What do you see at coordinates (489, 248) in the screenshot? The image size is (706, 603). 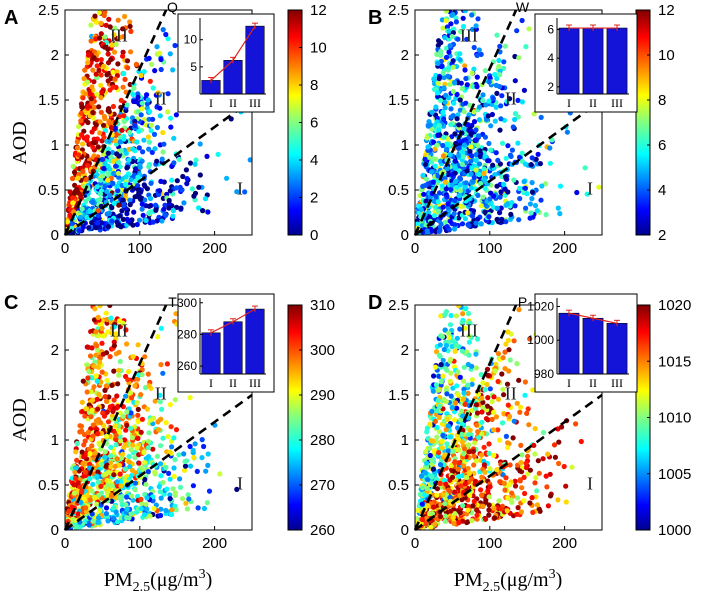 I see `x-tick-label: 100` at bounding box center [489, 248].